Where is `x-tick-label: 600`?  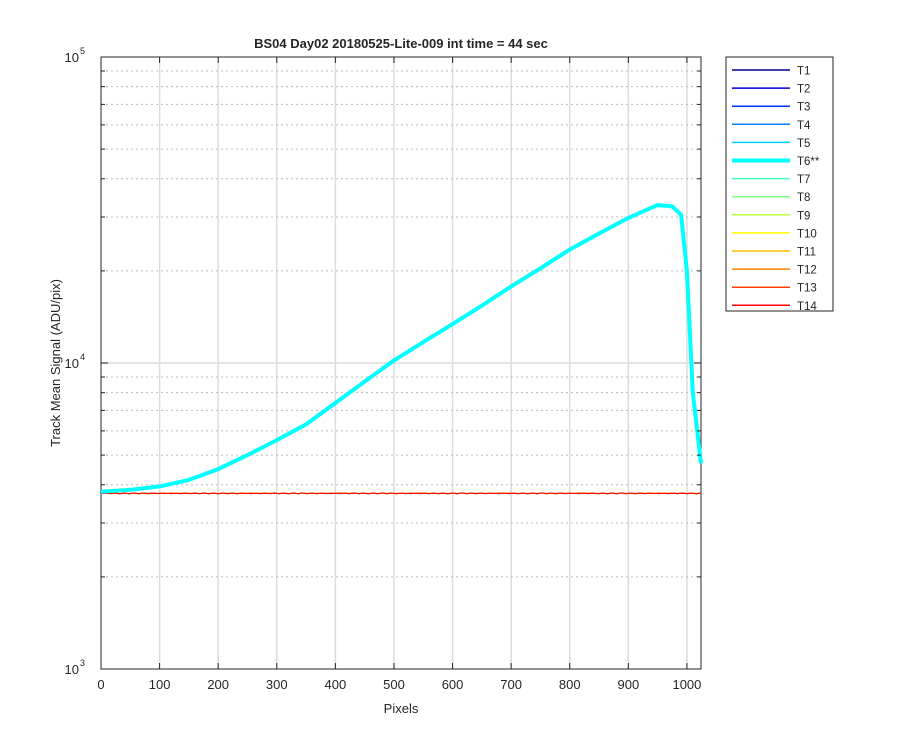 x-tick-label: 600 is located at coordinates (453, 684).